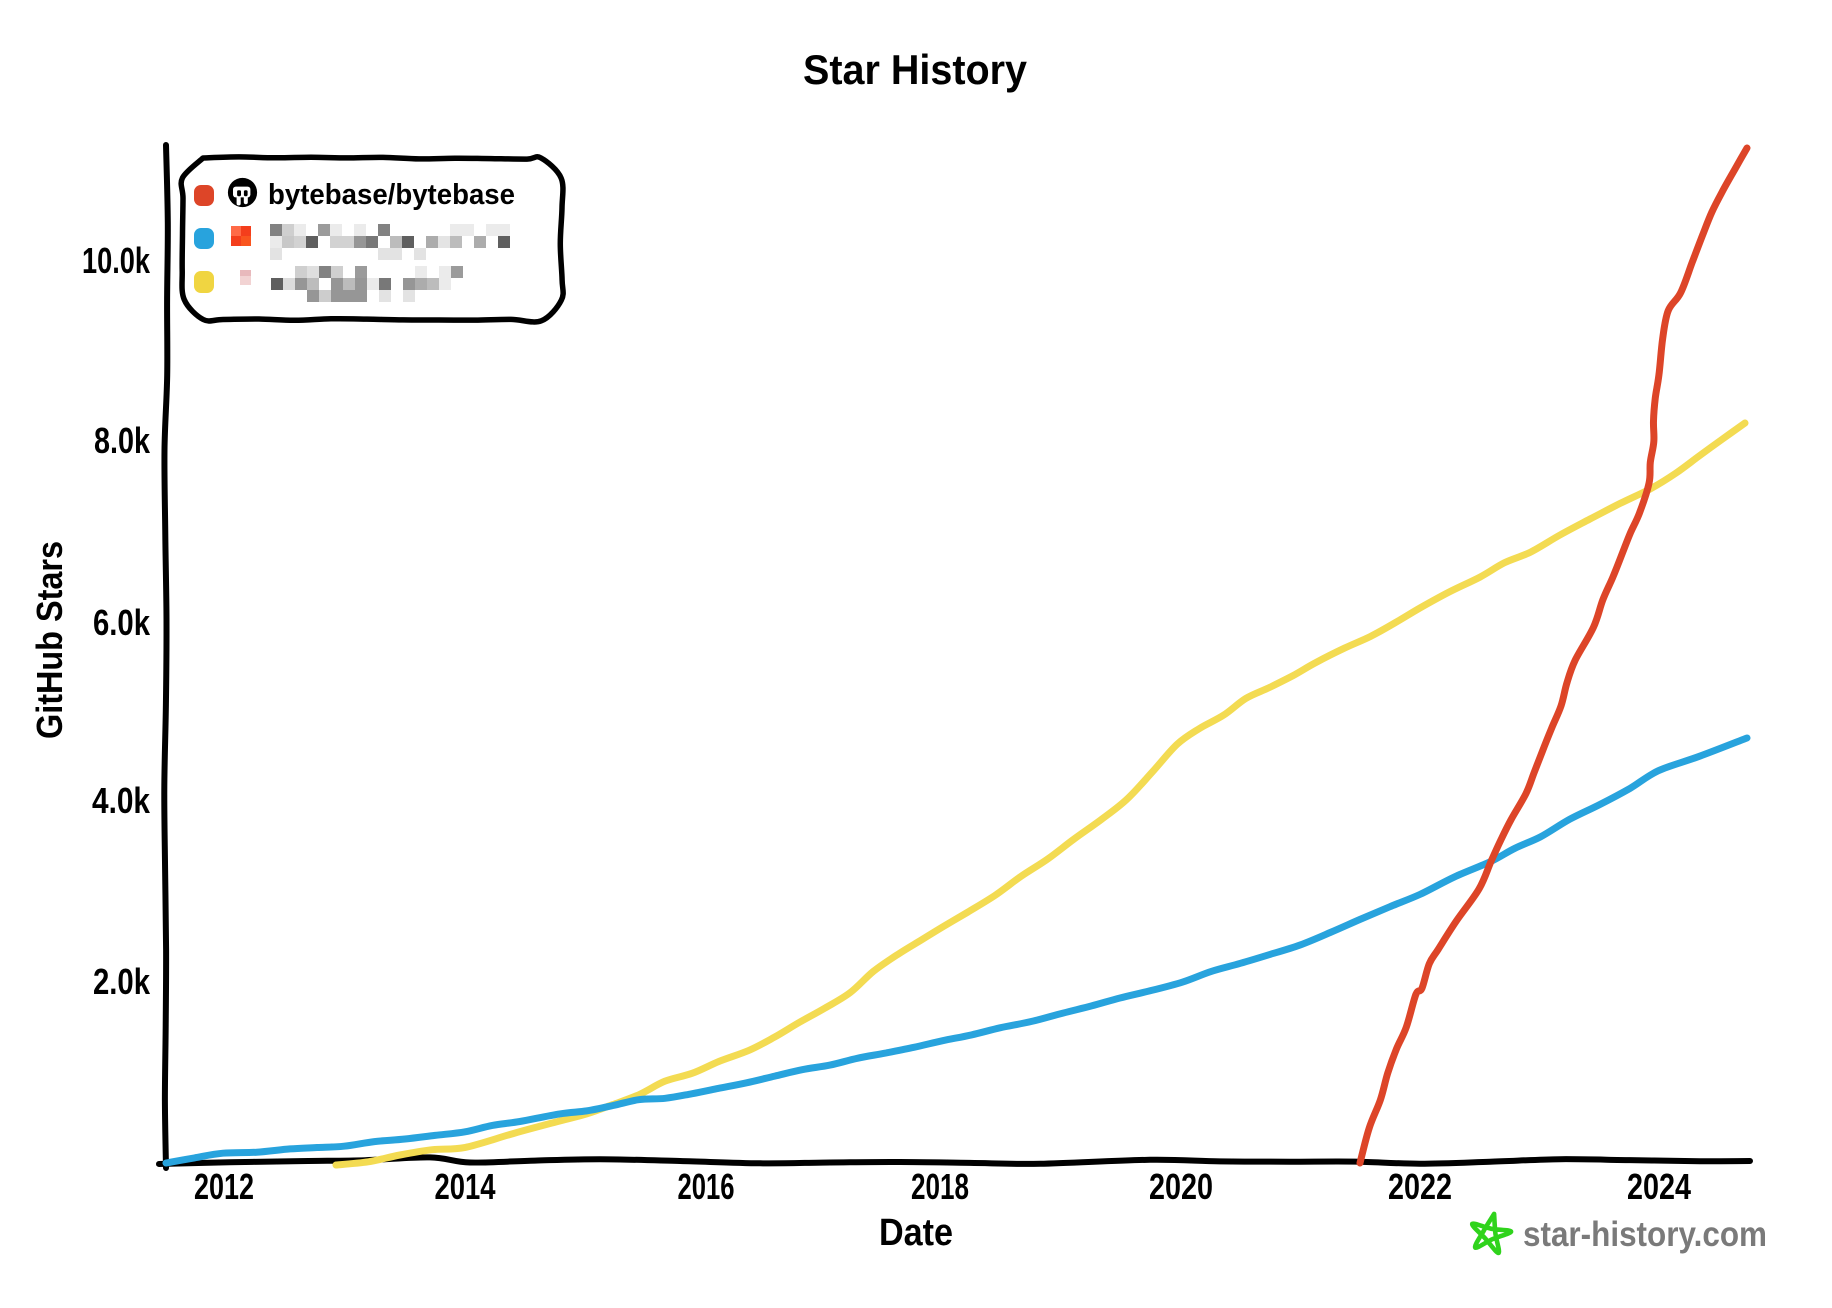  I want to click on svg-text: 2018, so click(940, 1186).